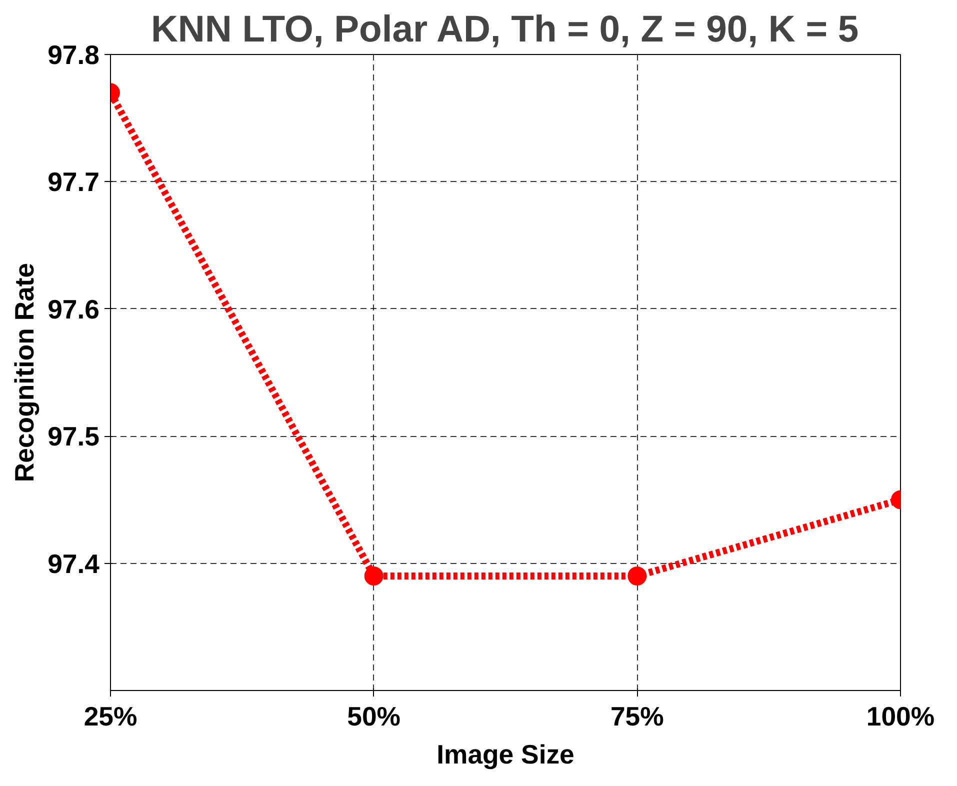 The height and width of the screenshot is (786, 957). I want to click on y-tick-label: 97.5, so click(74, 437).